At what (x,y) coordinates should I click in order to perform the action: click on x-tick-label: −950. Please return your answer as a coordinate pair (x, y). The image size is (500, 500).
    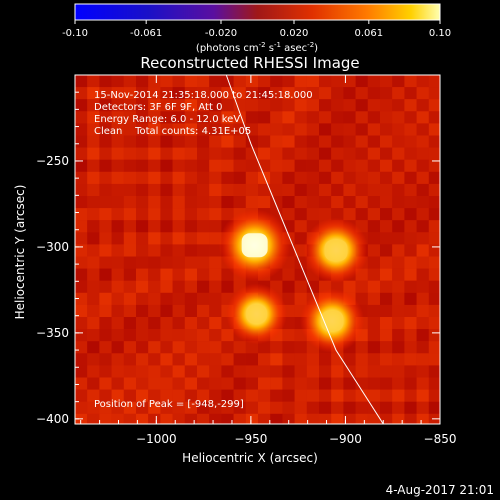
    Looking at the image, I should click on (250, 439).